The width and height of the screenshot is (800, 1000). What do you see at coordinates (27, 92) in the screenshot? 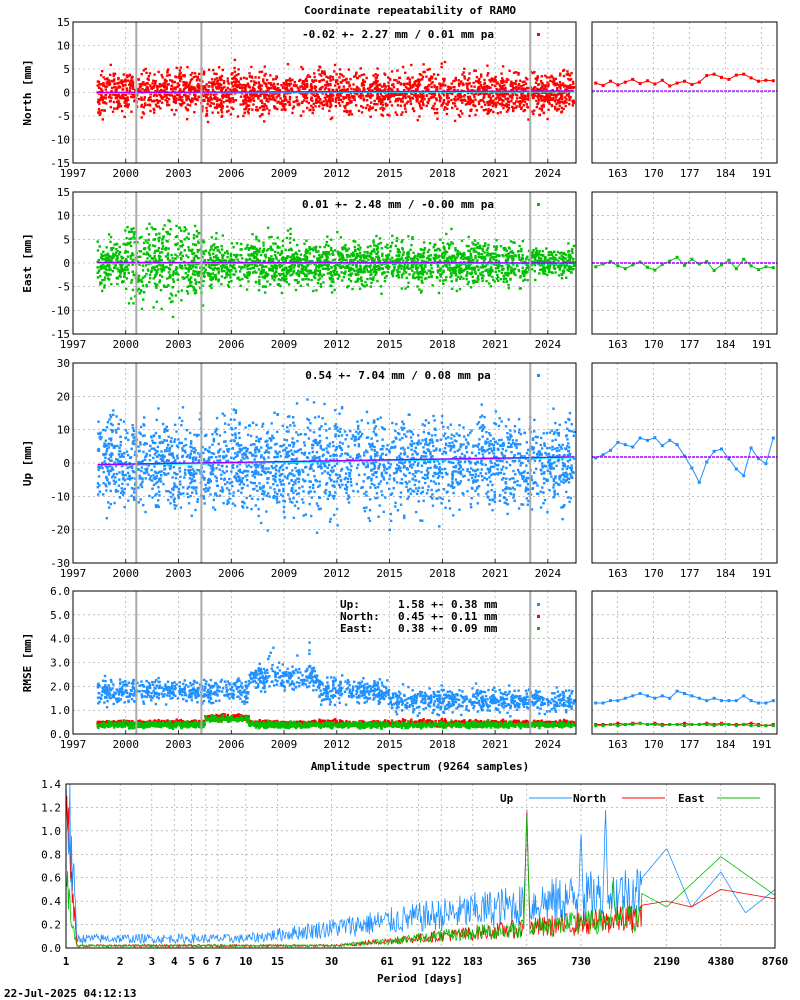
I see `y-axis-label: North [mm]` at bounding box center [27, 92].